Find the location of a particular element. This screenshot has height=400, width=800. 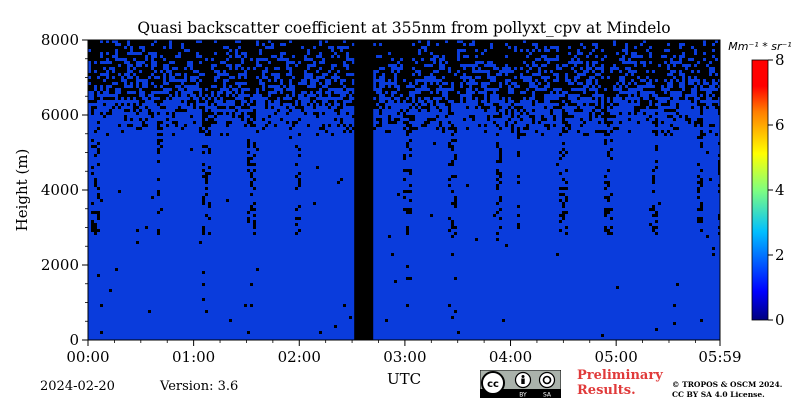

x-tick-label: 05:59 is located at coordinates (719, 357).